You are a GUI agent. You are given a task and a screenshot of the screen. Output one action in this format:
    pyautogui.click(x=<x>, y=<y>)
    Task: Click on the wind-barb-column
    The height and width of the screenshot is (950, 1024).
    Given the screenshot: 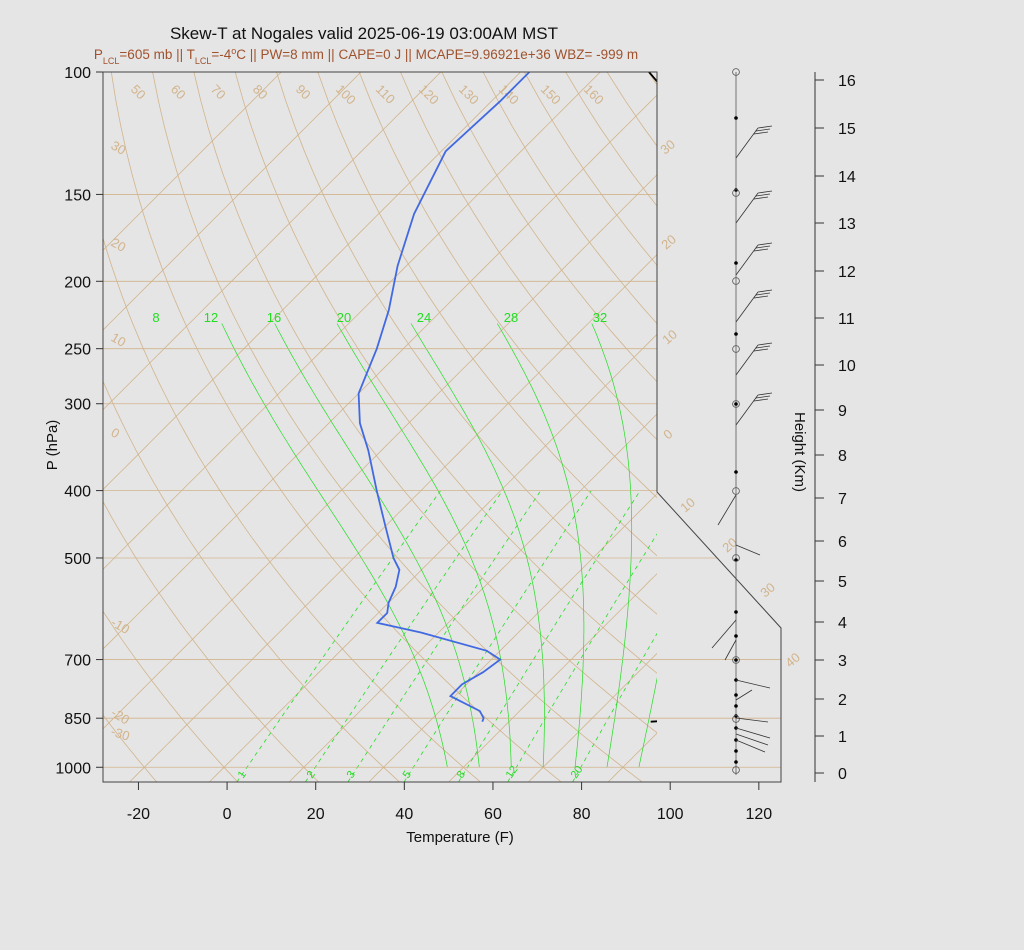 What is the action you would take?
    pyautogui.click(x=742, y=421)
    